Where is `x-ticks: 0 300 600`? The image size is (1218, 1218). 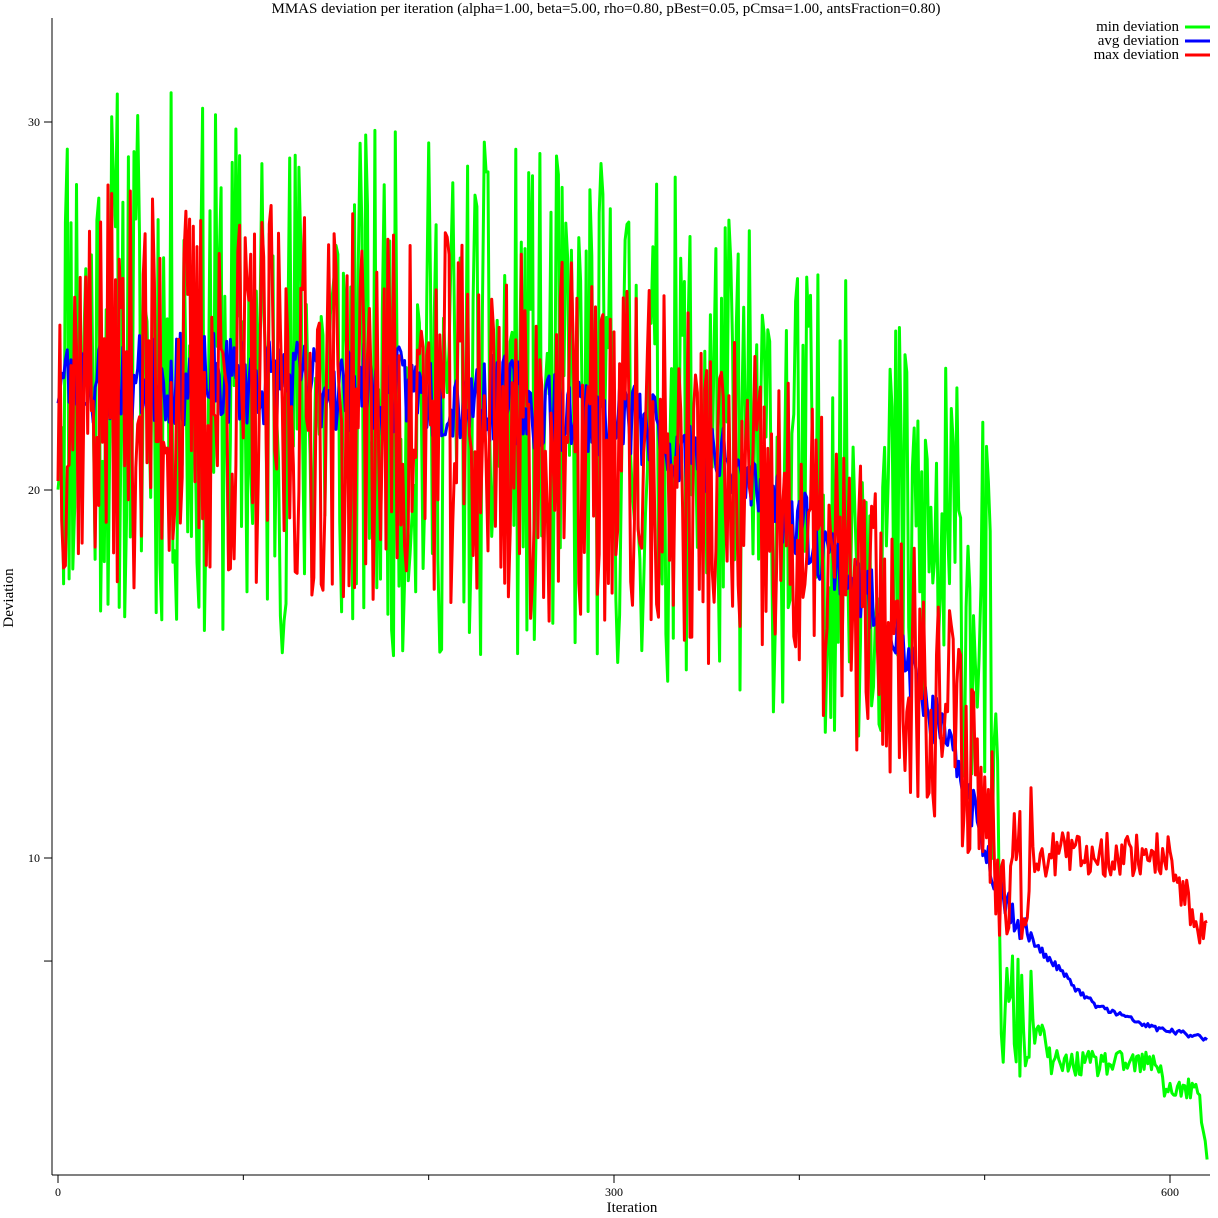 x-ticks: 0 300 600 is located at coordinates (617, 1187).